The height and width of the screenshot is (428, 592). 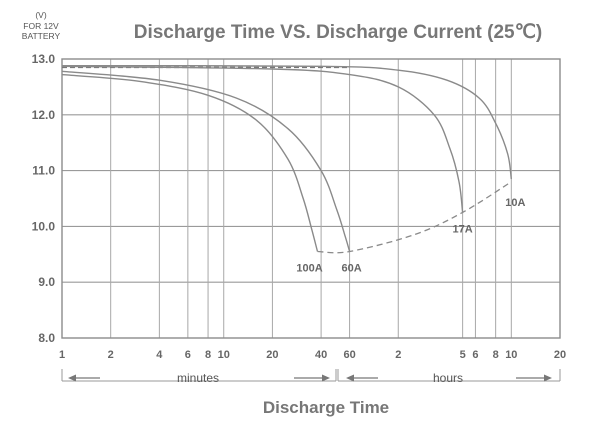 What do you see at coordinates (46, 282) in the screenshot?
I see `y-tick-label: 9.0` at bounding box center [46, 282].